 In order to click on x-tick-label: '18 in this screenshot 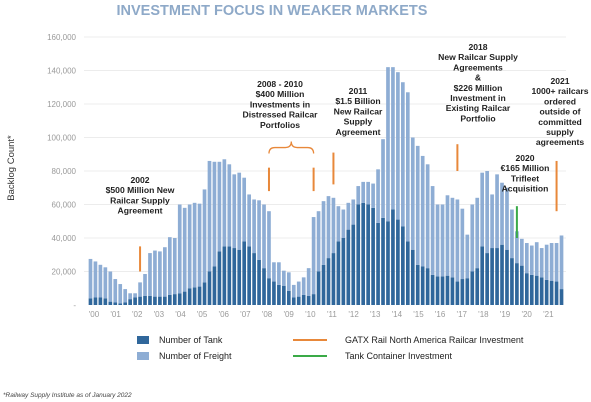, I will do `click(483, 314)`.